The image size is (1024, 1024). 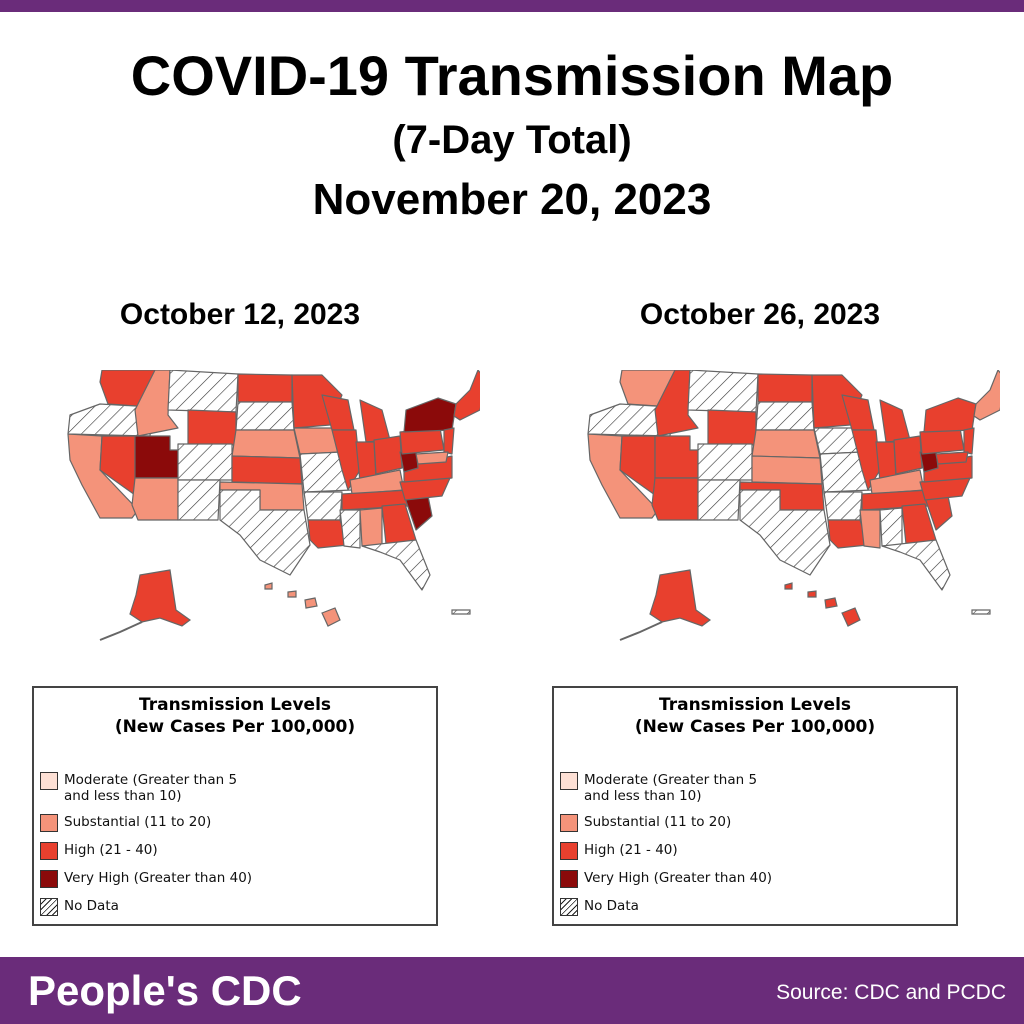 What do you see at coordinates (146, 907) in the screenshot?
I see `legend-item-no-data: No Data` at bounding box center [146, 907].